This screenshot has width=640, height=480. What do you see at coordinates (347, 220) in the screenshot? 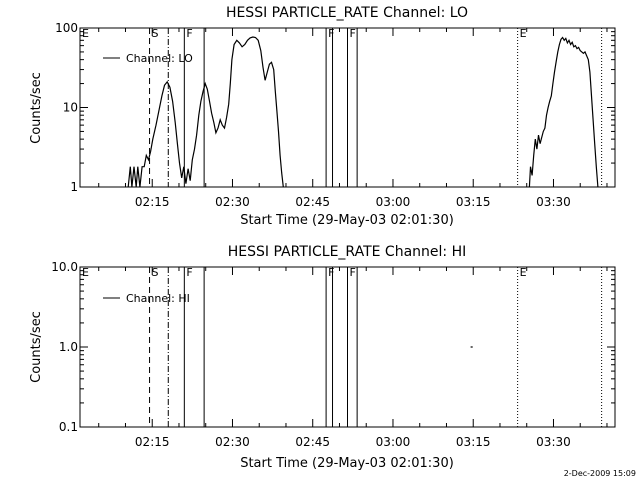
I see `lo-x-axis-label: Start Time (29-May-03 02:01:30)` at bounding box center [347, 220].